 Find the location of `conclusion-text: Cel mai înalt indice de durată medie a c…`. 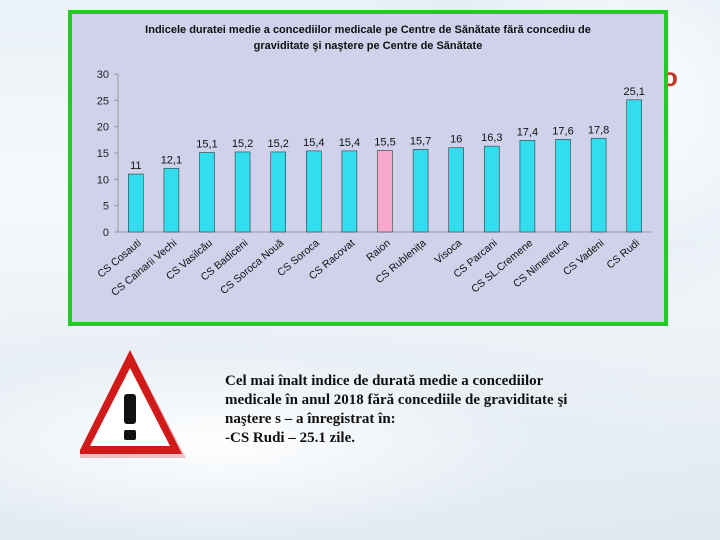

conclusion-text: Cel mai înalt indice de durată medie a c… is located at coordinates (440, 410).